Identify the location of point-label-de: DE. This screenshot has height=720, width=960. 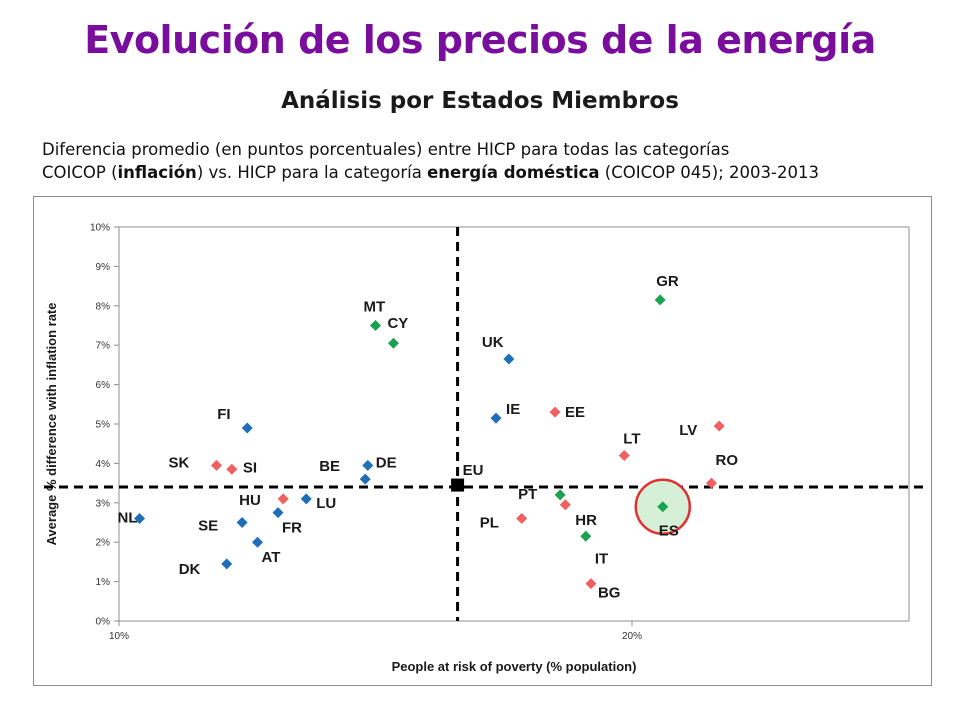
(386, 462).